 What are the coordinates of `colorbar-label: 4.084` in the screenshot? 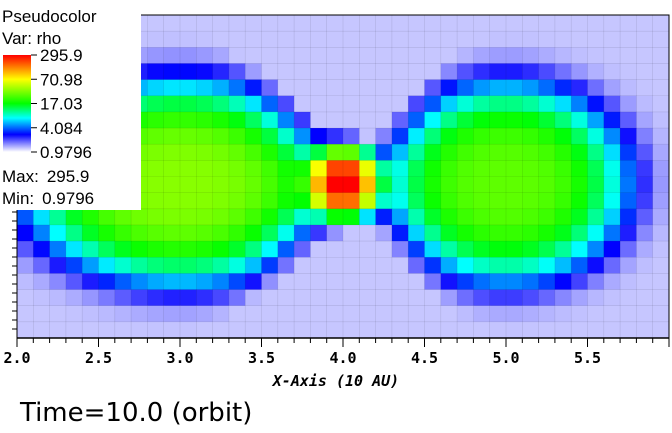 It's located at (61, 128).